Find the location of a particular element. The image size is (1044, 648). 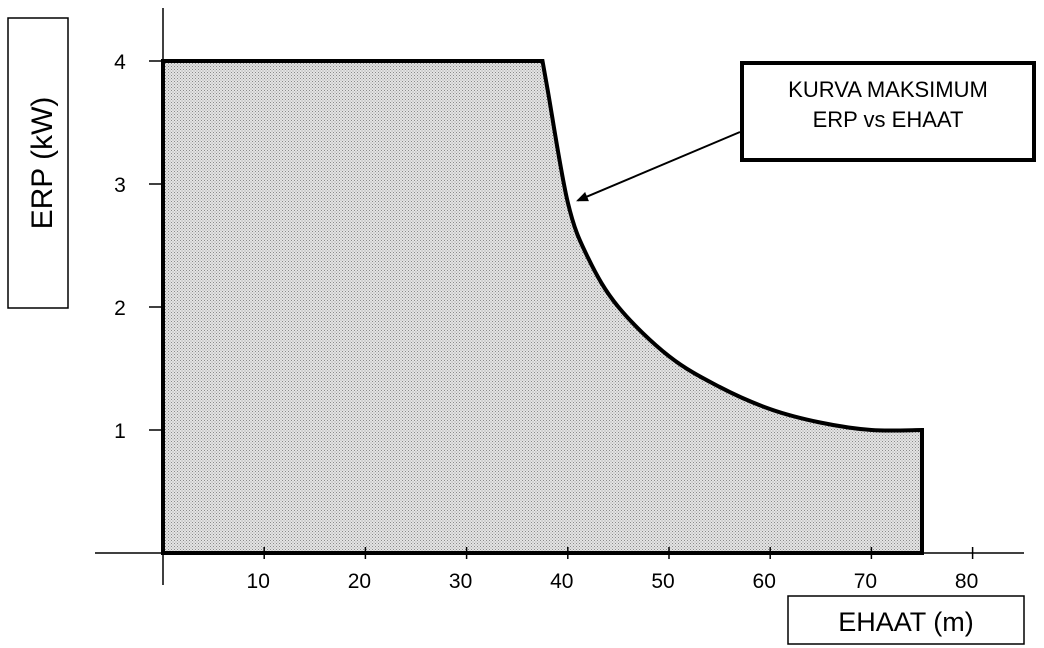

y-tick-label: 4 is located at coordinates (120, 62).